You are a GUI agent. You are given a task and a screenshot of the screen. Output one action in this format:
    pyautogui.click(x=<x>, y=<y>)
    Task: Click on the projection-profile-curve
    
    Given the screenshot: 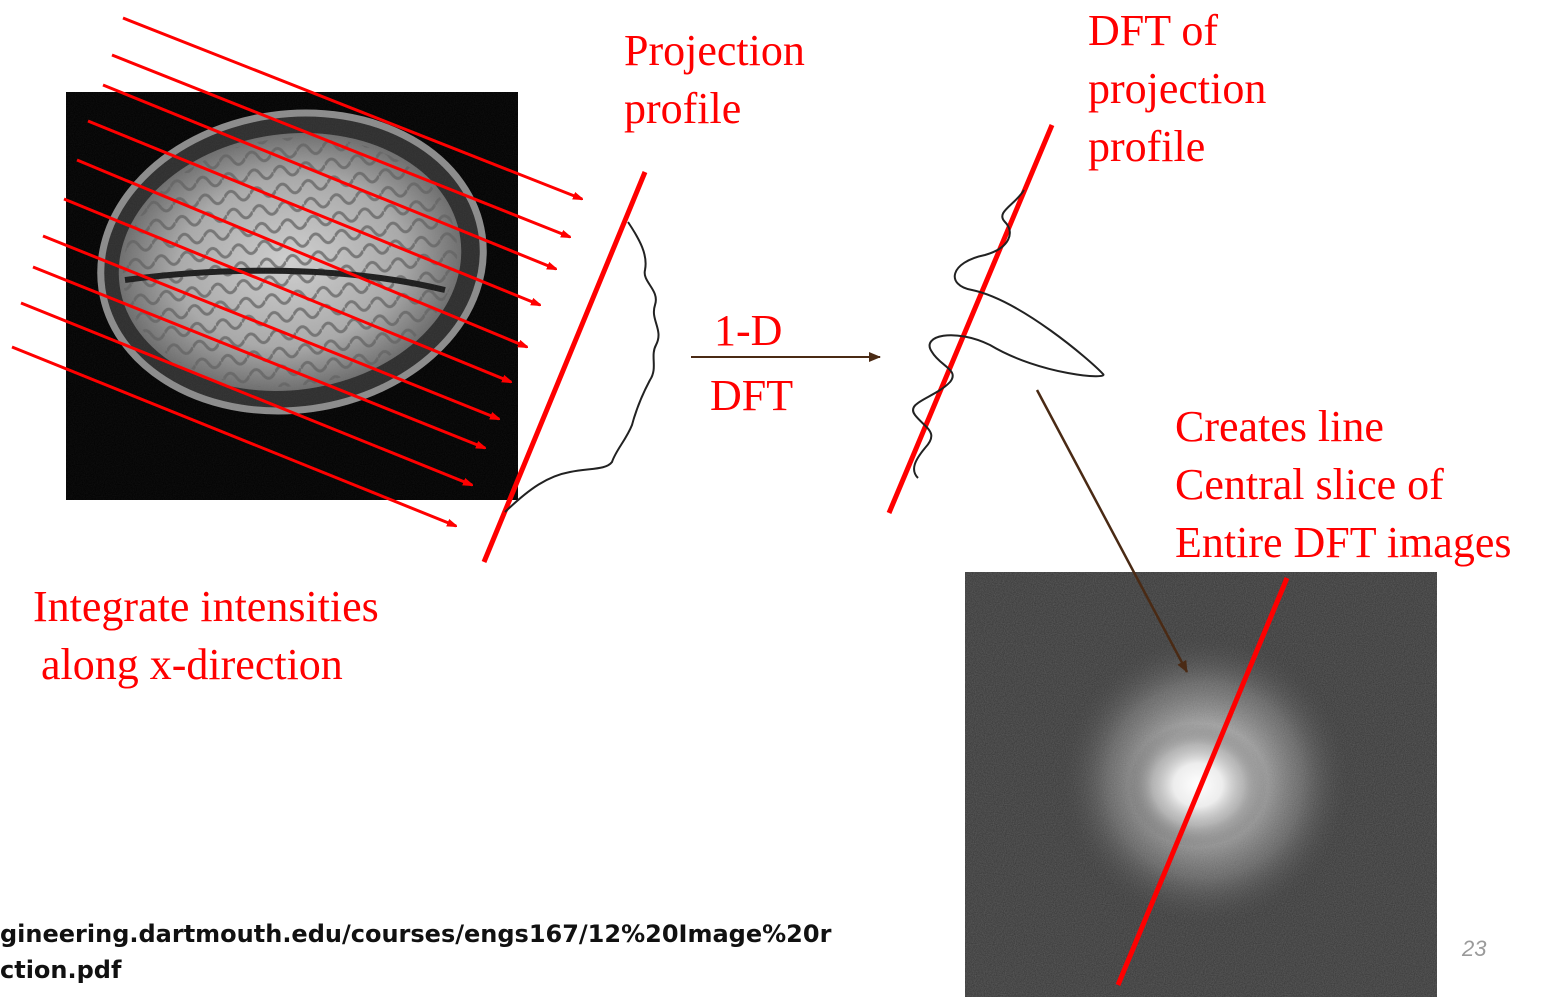 What is the action you would take?
    pyautogui.click(x=582, y=367)
    